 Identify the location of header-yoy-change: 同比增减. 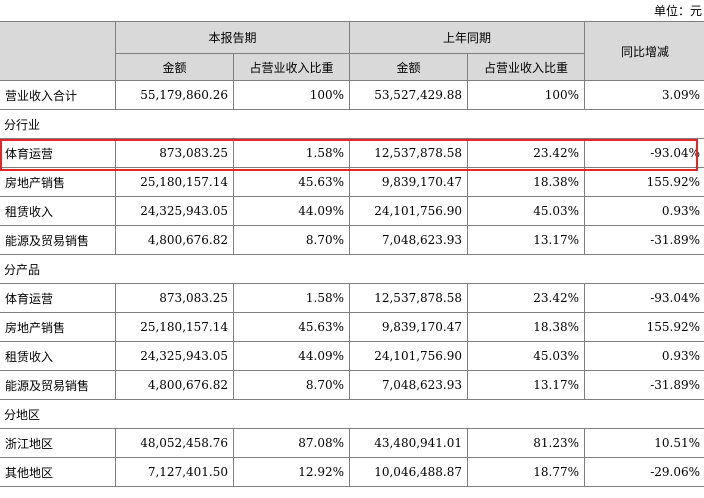
(644, 51).